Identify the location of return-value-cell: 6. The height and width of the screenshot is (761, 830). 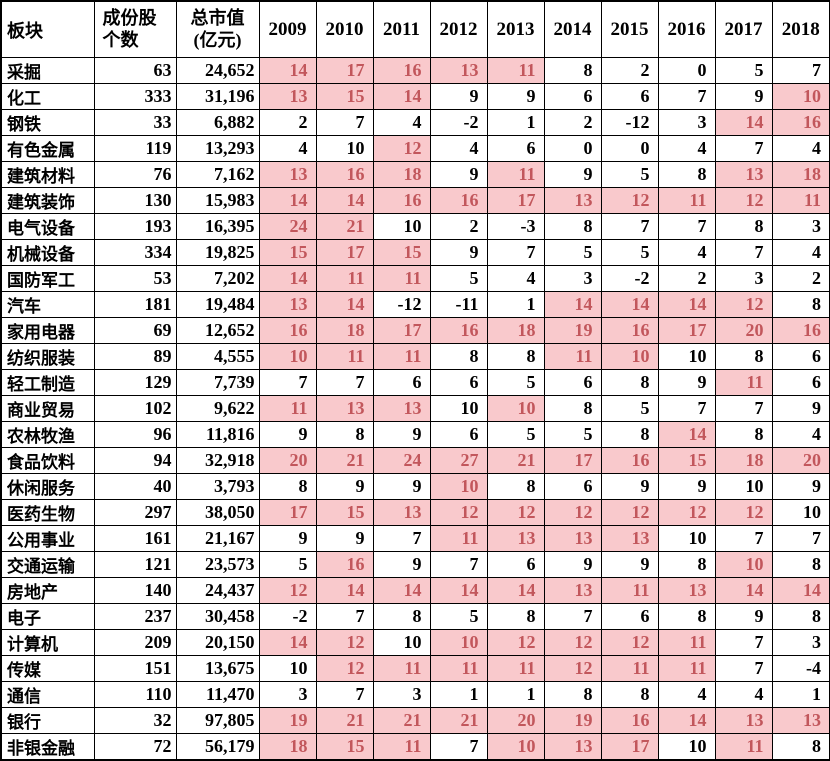
(515, 564).